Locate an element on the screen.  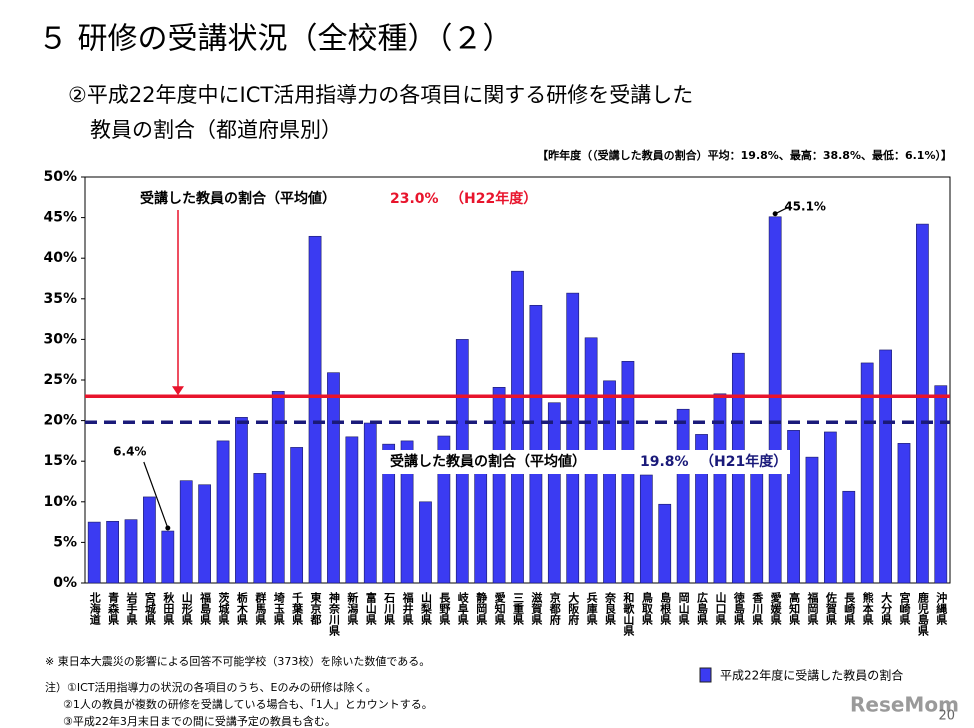
x-tick-label: 愛知県 is located at coordinates (500, 608).